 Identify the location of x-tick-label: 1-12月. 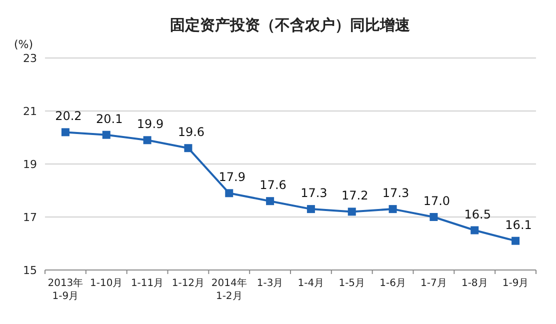
(188, 283).